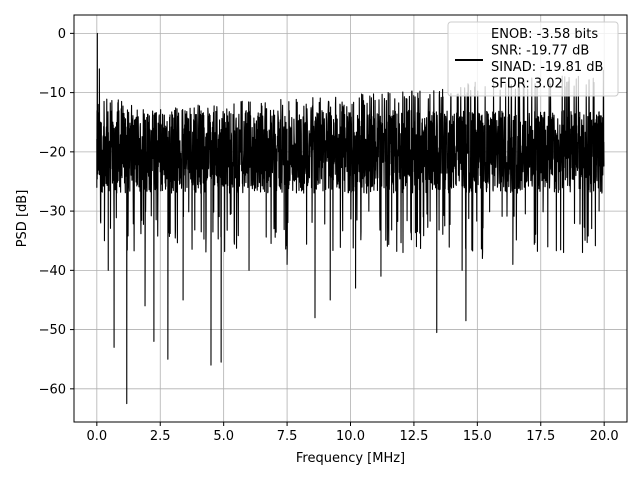 Image resolution: width=640 pixels, height=480 pixels. I want to click on y-tick-label: −40, so click(52, 271).